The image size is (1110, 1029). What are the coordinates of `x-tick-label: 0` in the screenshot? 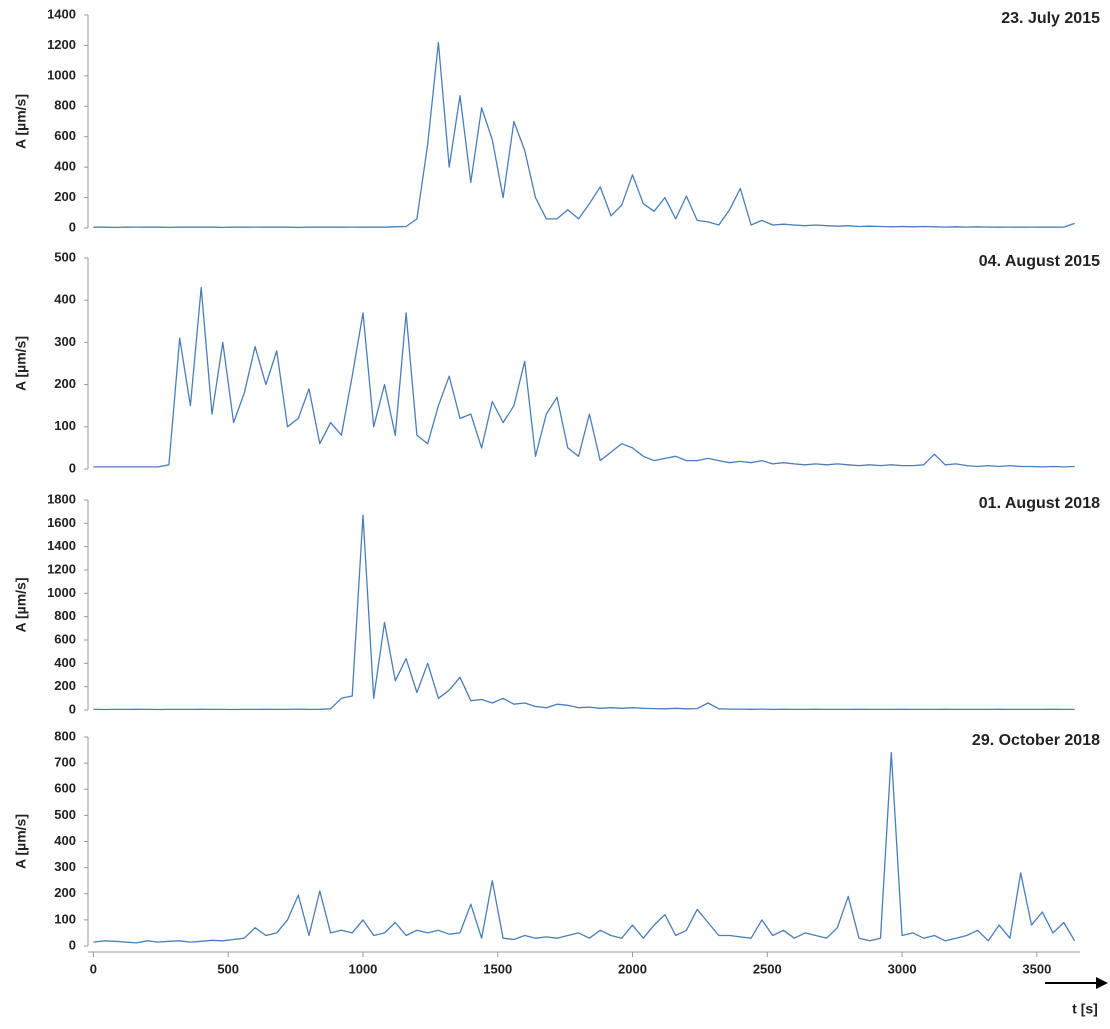 It's located at (93, 968).